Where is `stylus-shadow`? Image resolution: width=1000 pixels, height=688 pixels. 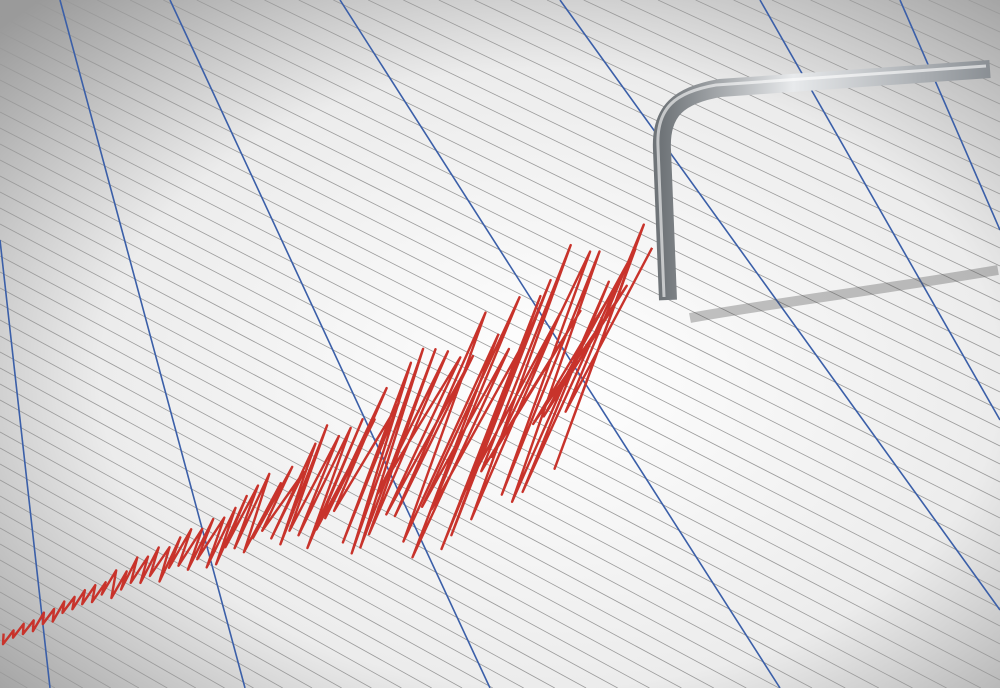 stylus-shadow is located at coordinates (844, 294).